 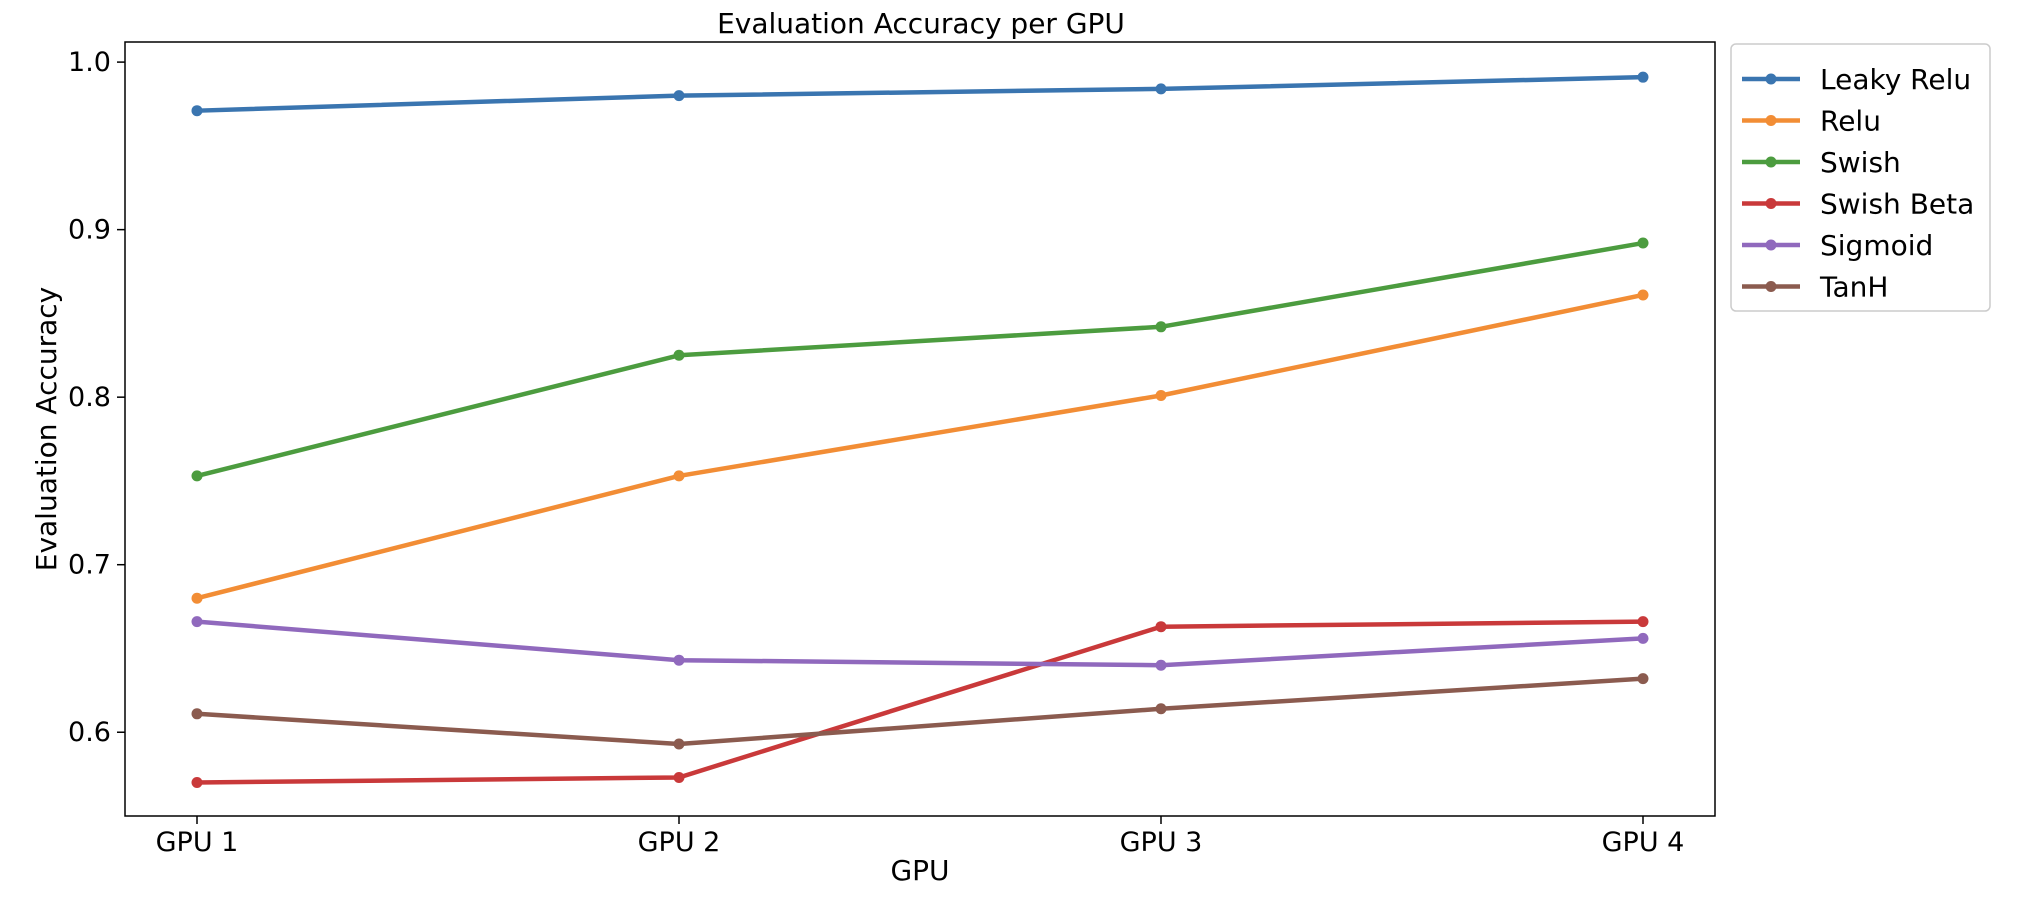 I want to click on series-line-tanh, so click(x=920, y=711).